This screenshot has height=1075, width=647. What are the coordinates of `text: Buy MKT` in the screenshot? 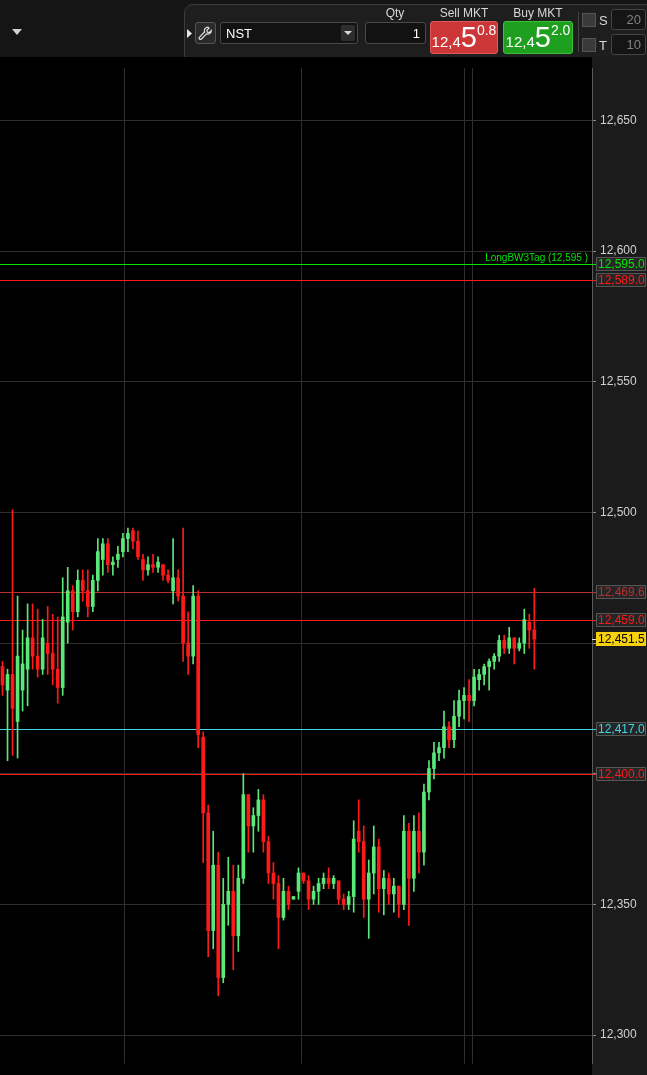 It's located at (538, 12).